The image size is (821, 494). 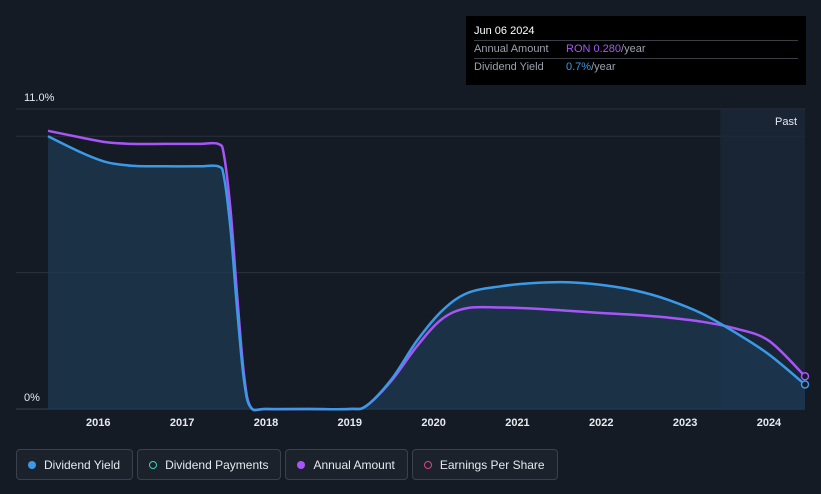 What do you see at coordinates (492, 464) in the screenshot?
I see `legend-label: Earnings Per Share` at bounding box center [492, 464].